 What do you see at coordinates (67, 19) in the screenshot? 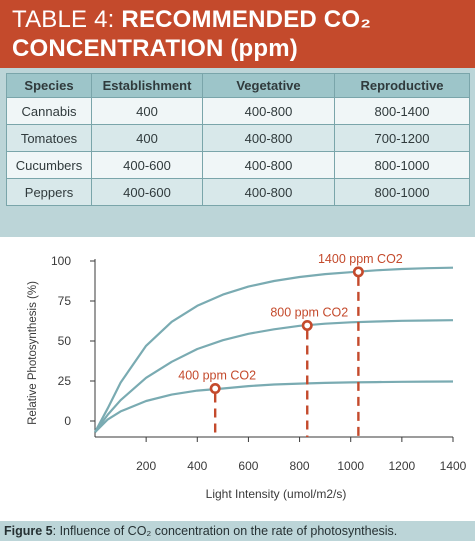
I see `table-title-prefix: TABLE 4:` at bounding box center [67, 19].